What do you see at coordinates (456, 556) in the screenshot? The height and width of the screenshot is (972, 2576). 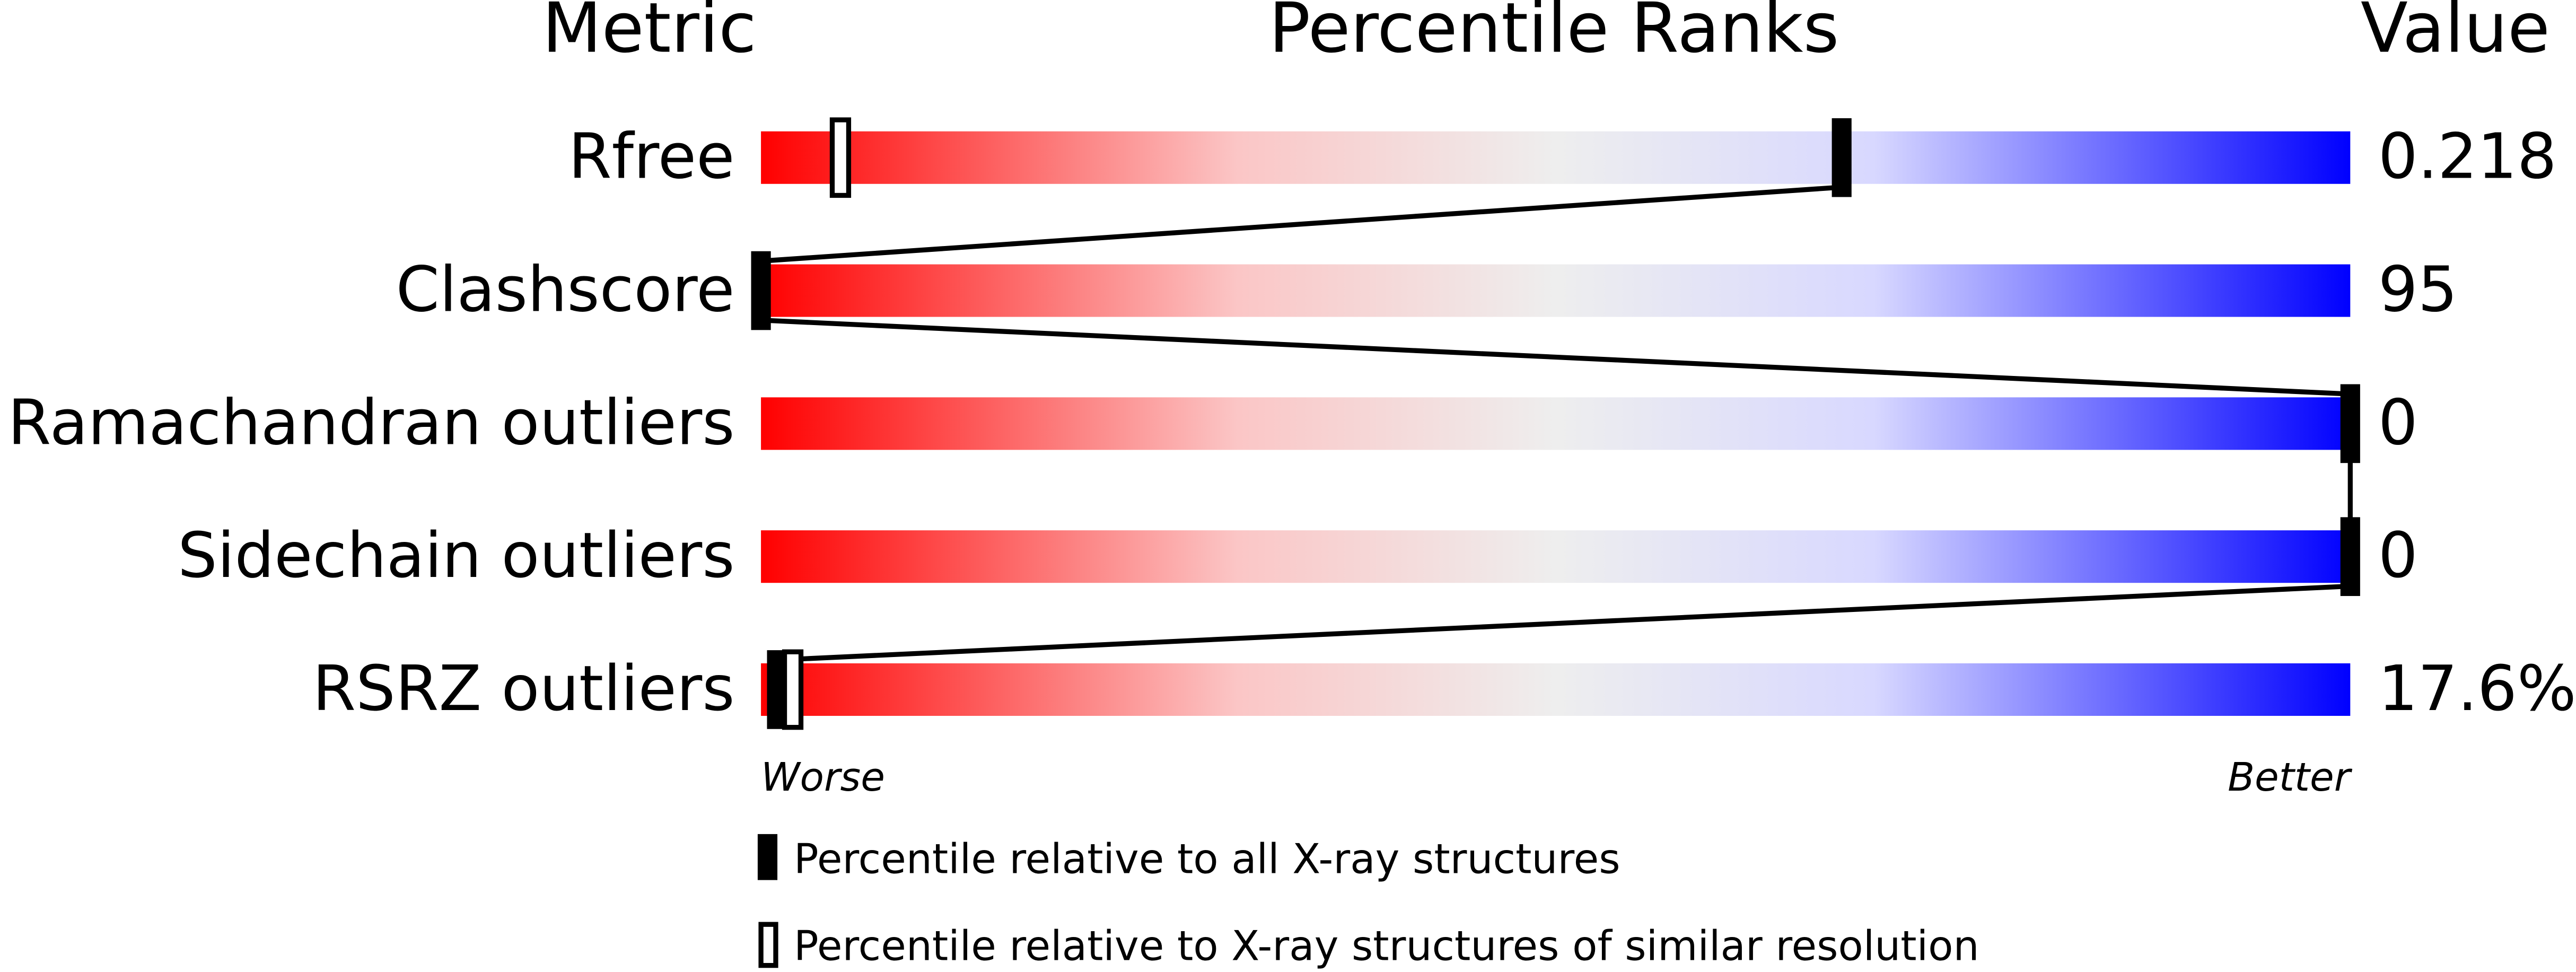 I see `metric-label: Sidechain outliers` at bounding box center [456, 556].